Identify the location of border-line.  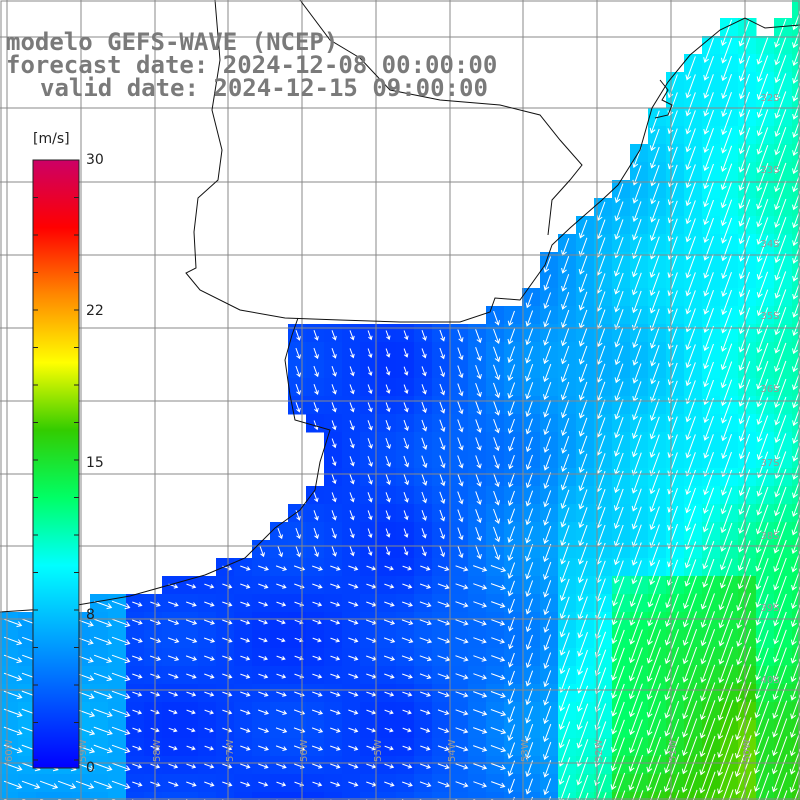
(441, 118).